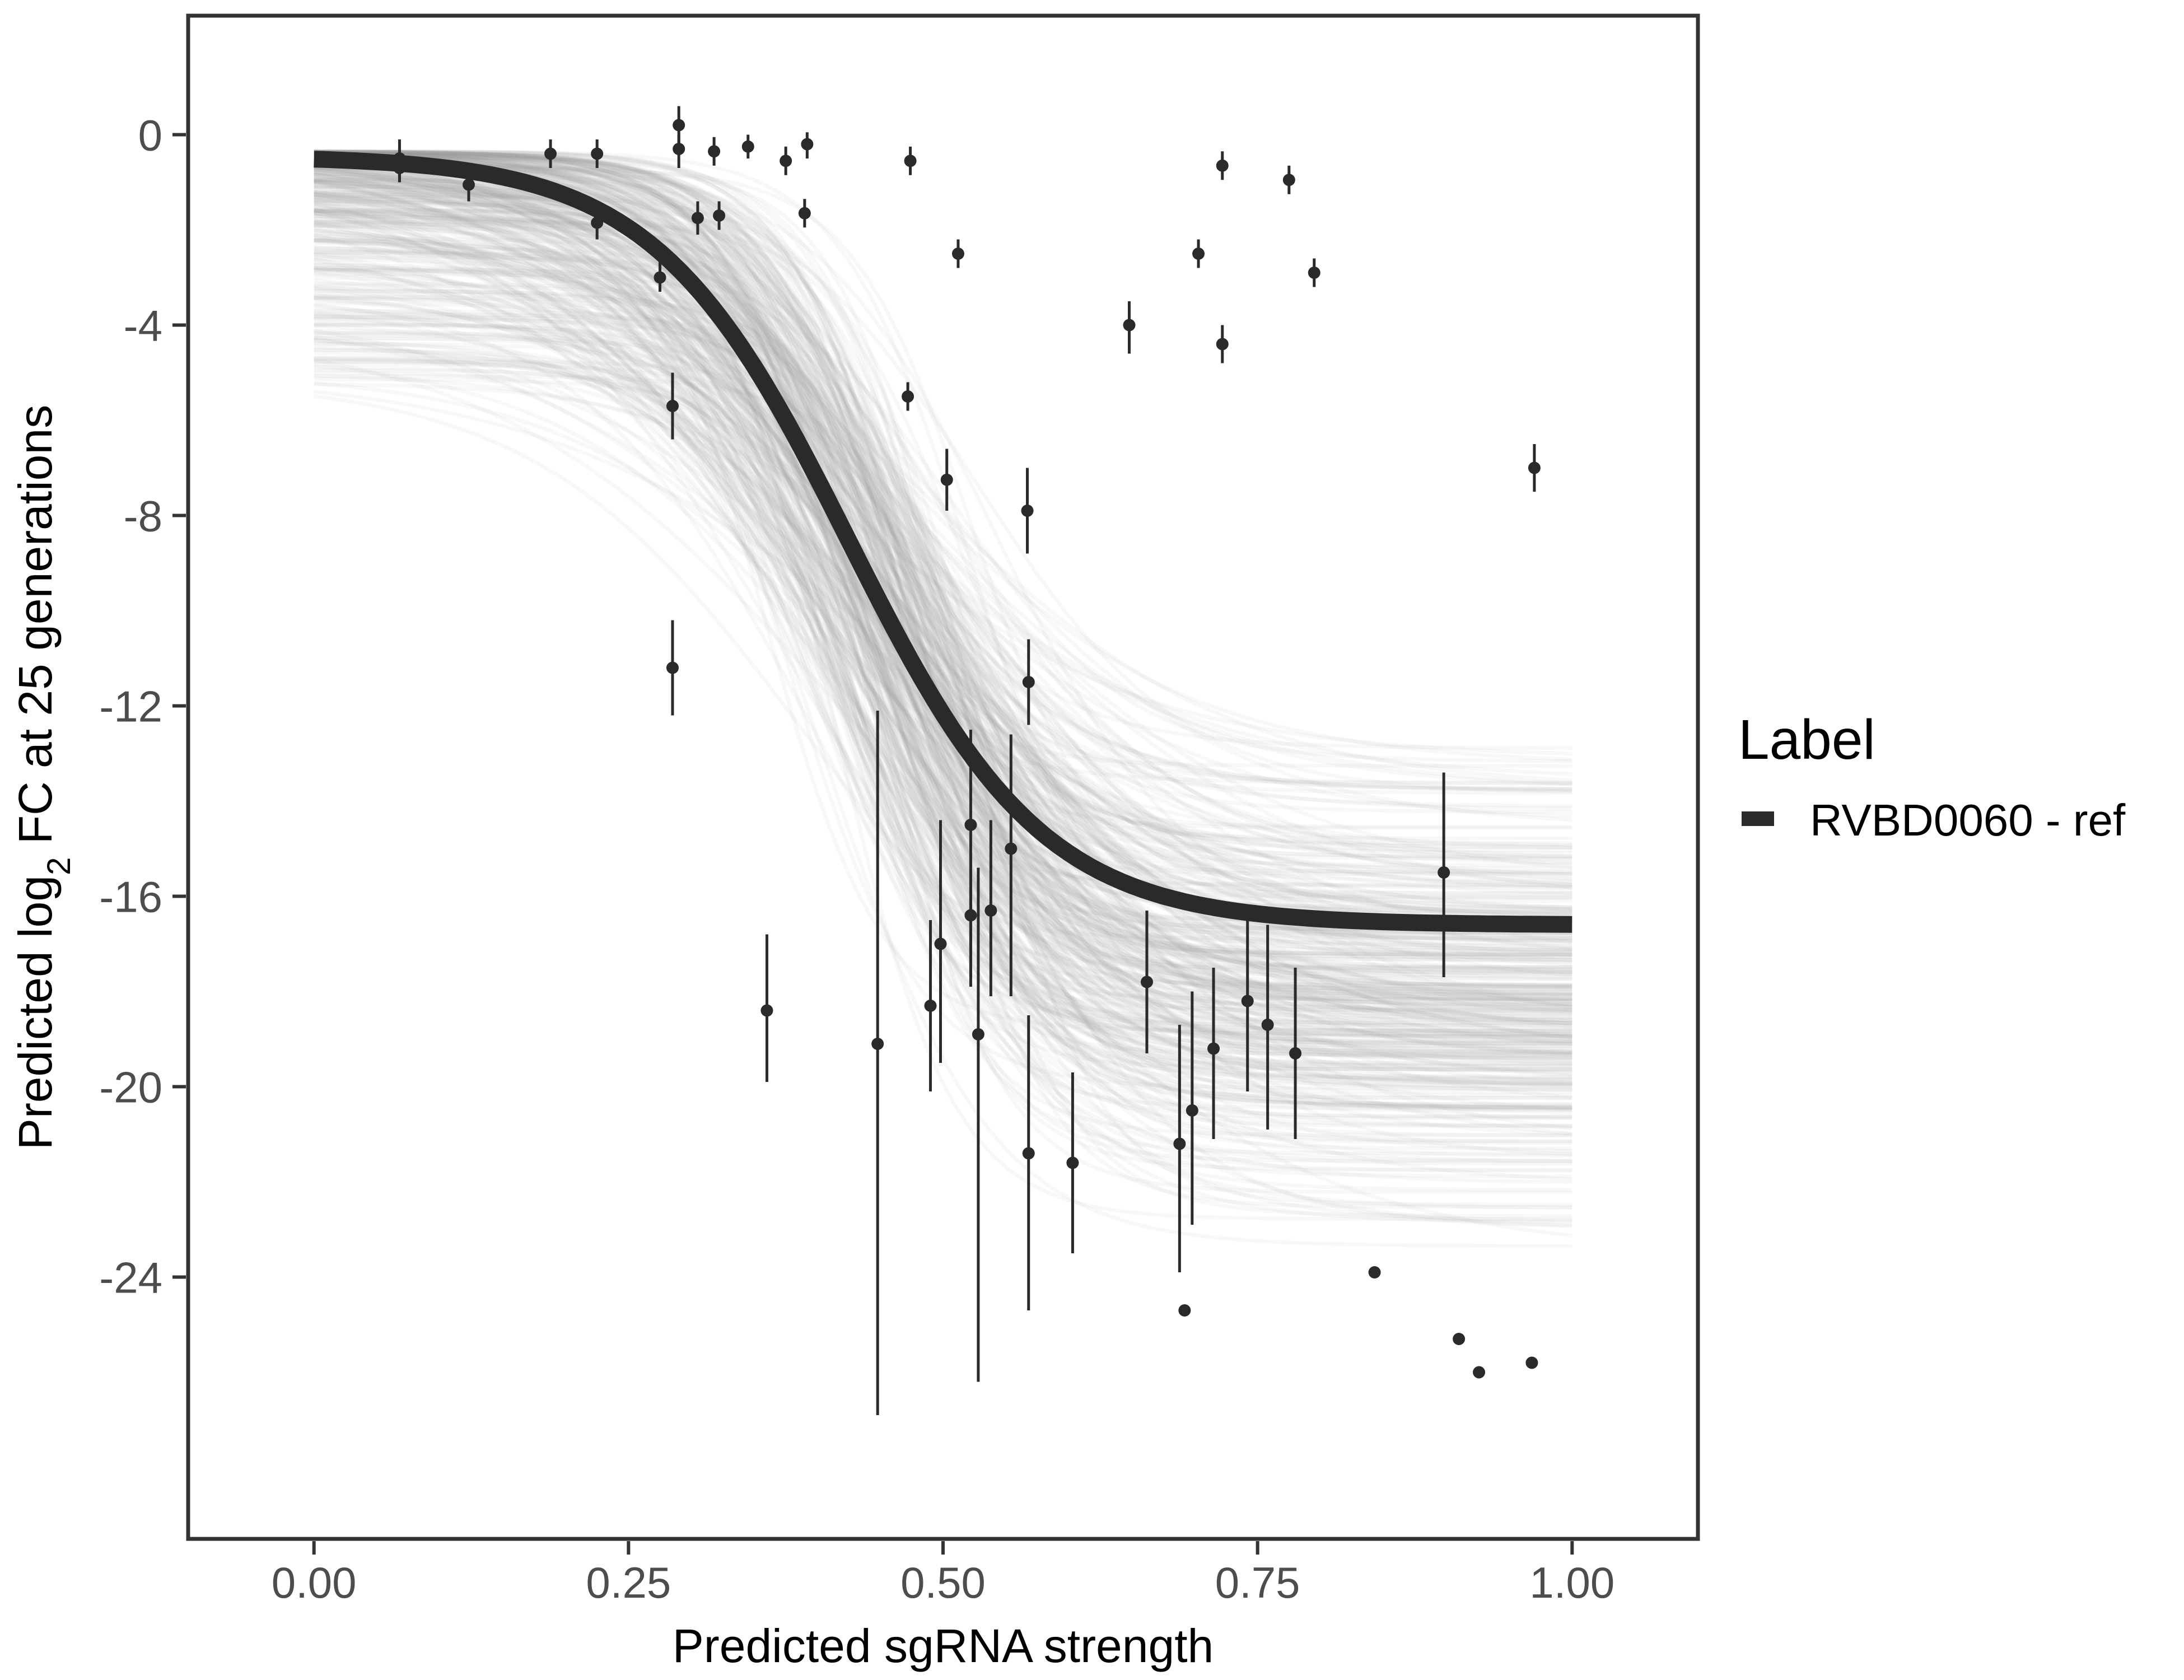 The width and height of the screenshot is (2184, 1680). What do you see at coordinates (131, 1088) in the screenshot?
I see `y-tick-label: -20` at bounding box center [131, 1088].